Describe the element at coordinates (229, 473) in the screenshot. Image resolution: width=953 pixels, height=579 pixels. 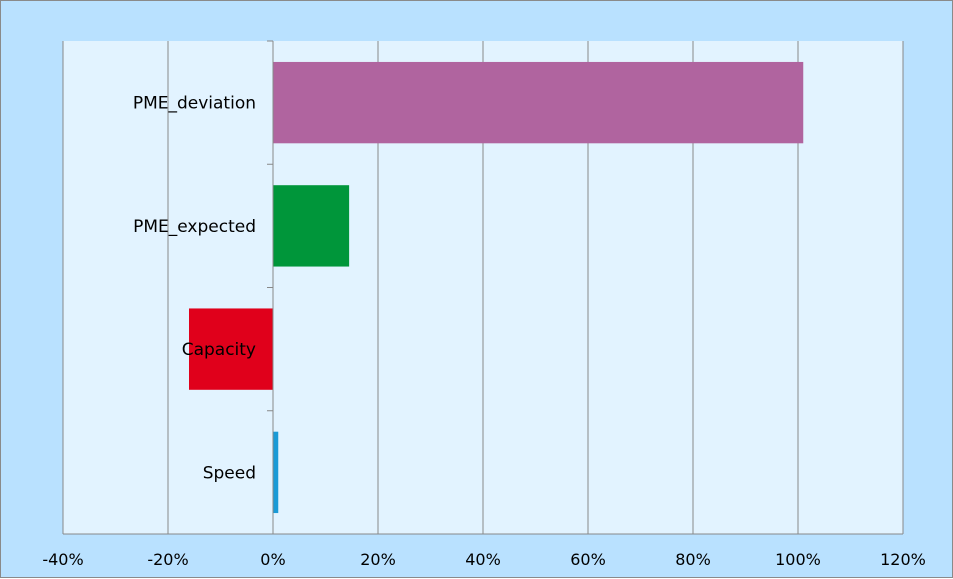
I see `category-label: Speed` at that location.